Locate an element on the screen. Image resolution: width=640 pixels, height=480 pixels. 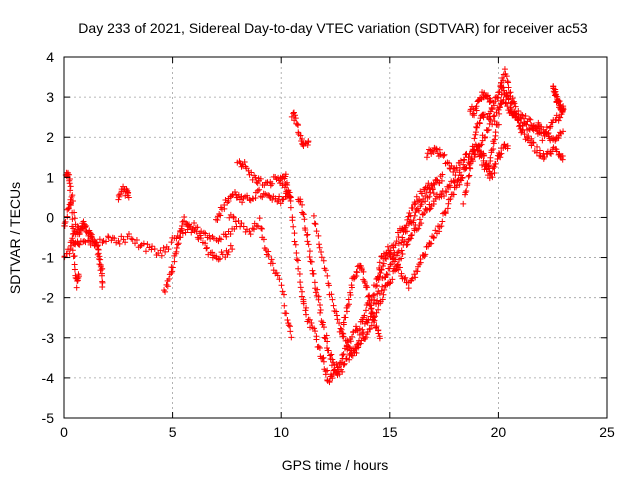
data-point-track-k is located at coordinates (308, 142).